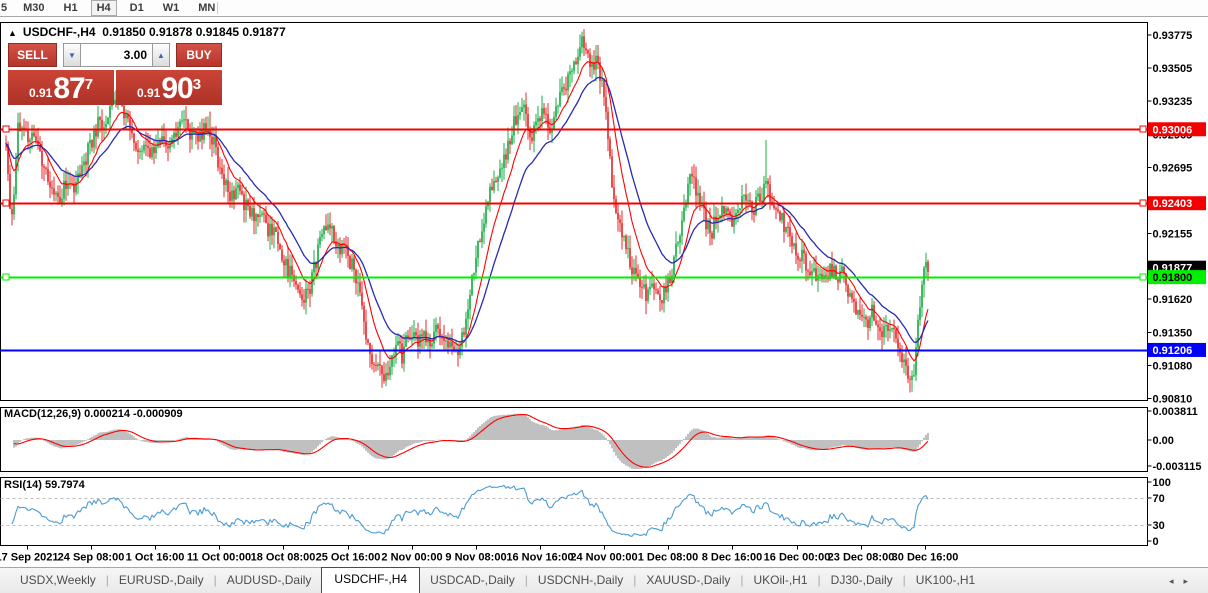 The height and width of the screenshot is (593, 1208). I want to click on timeframe-button-mn: MN, so click(207, 8).